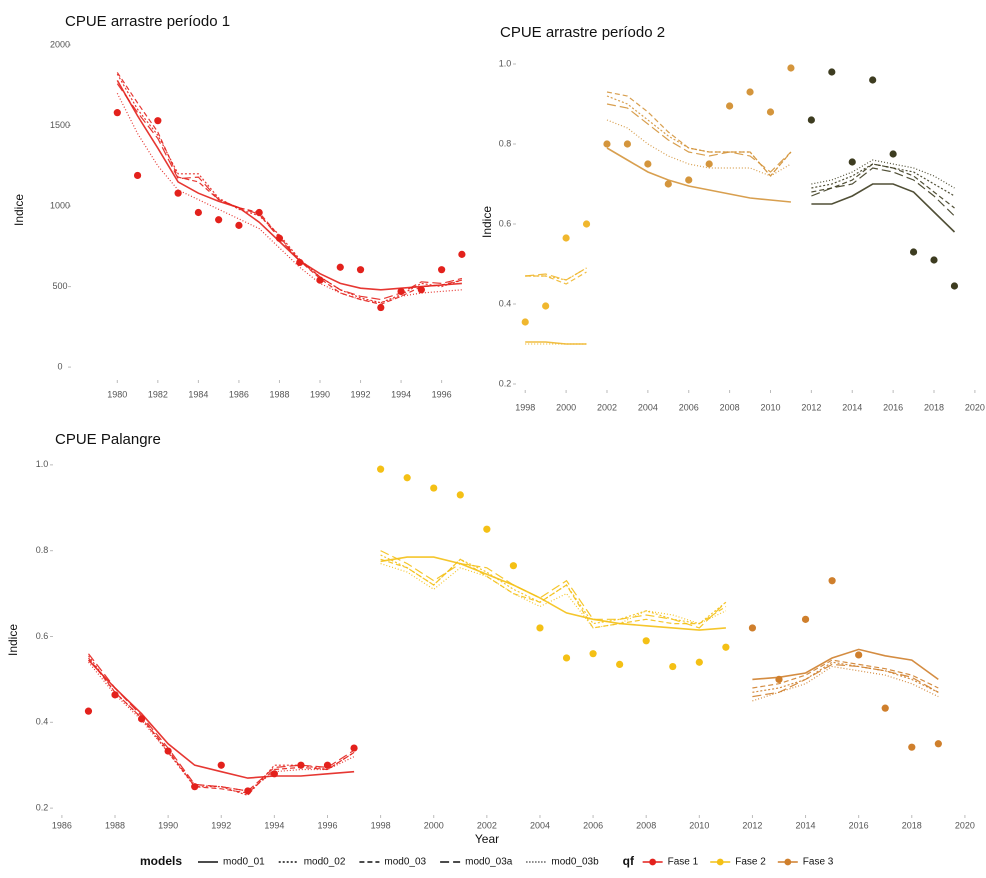 The width and height of the screenshot is (986, 878). I want to click on y-tick-label: 0.2, so click(505, 383).